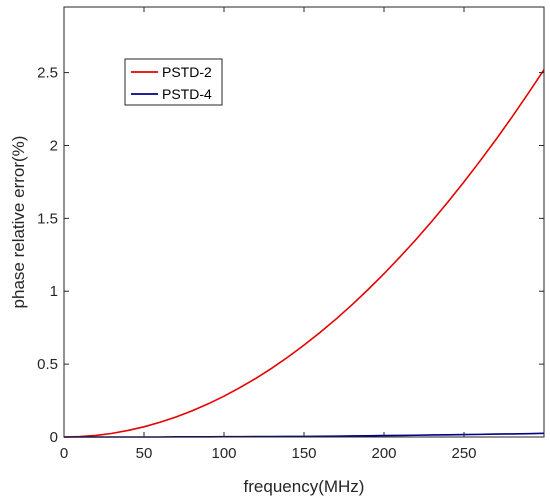 This screenshot has width=550, height=500. What do you see at coordinates (18, 222) in the screenshot?
I see `y-axis-title: phase relative error(%)` at bounding box center [18, 222].